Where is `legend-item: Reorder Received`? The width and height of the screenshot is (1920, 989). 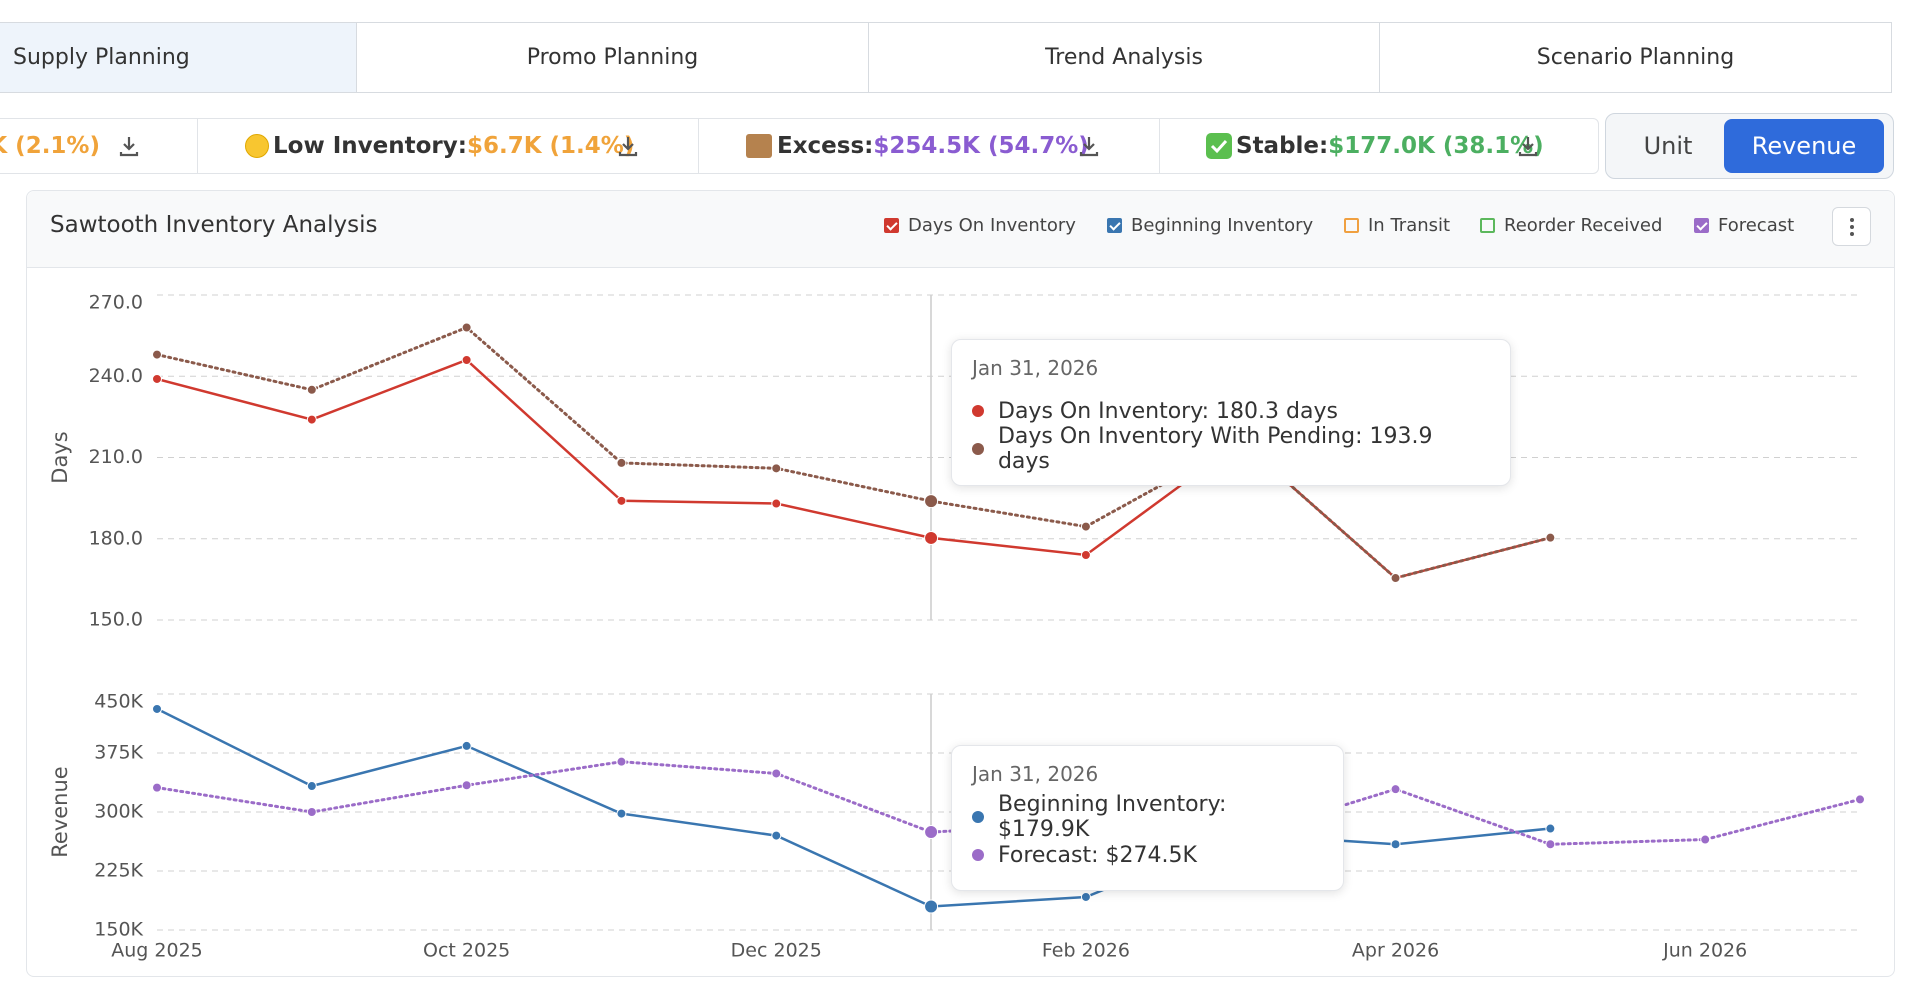
legend-item: Reorder Received is located at coordinates (1571, 225).